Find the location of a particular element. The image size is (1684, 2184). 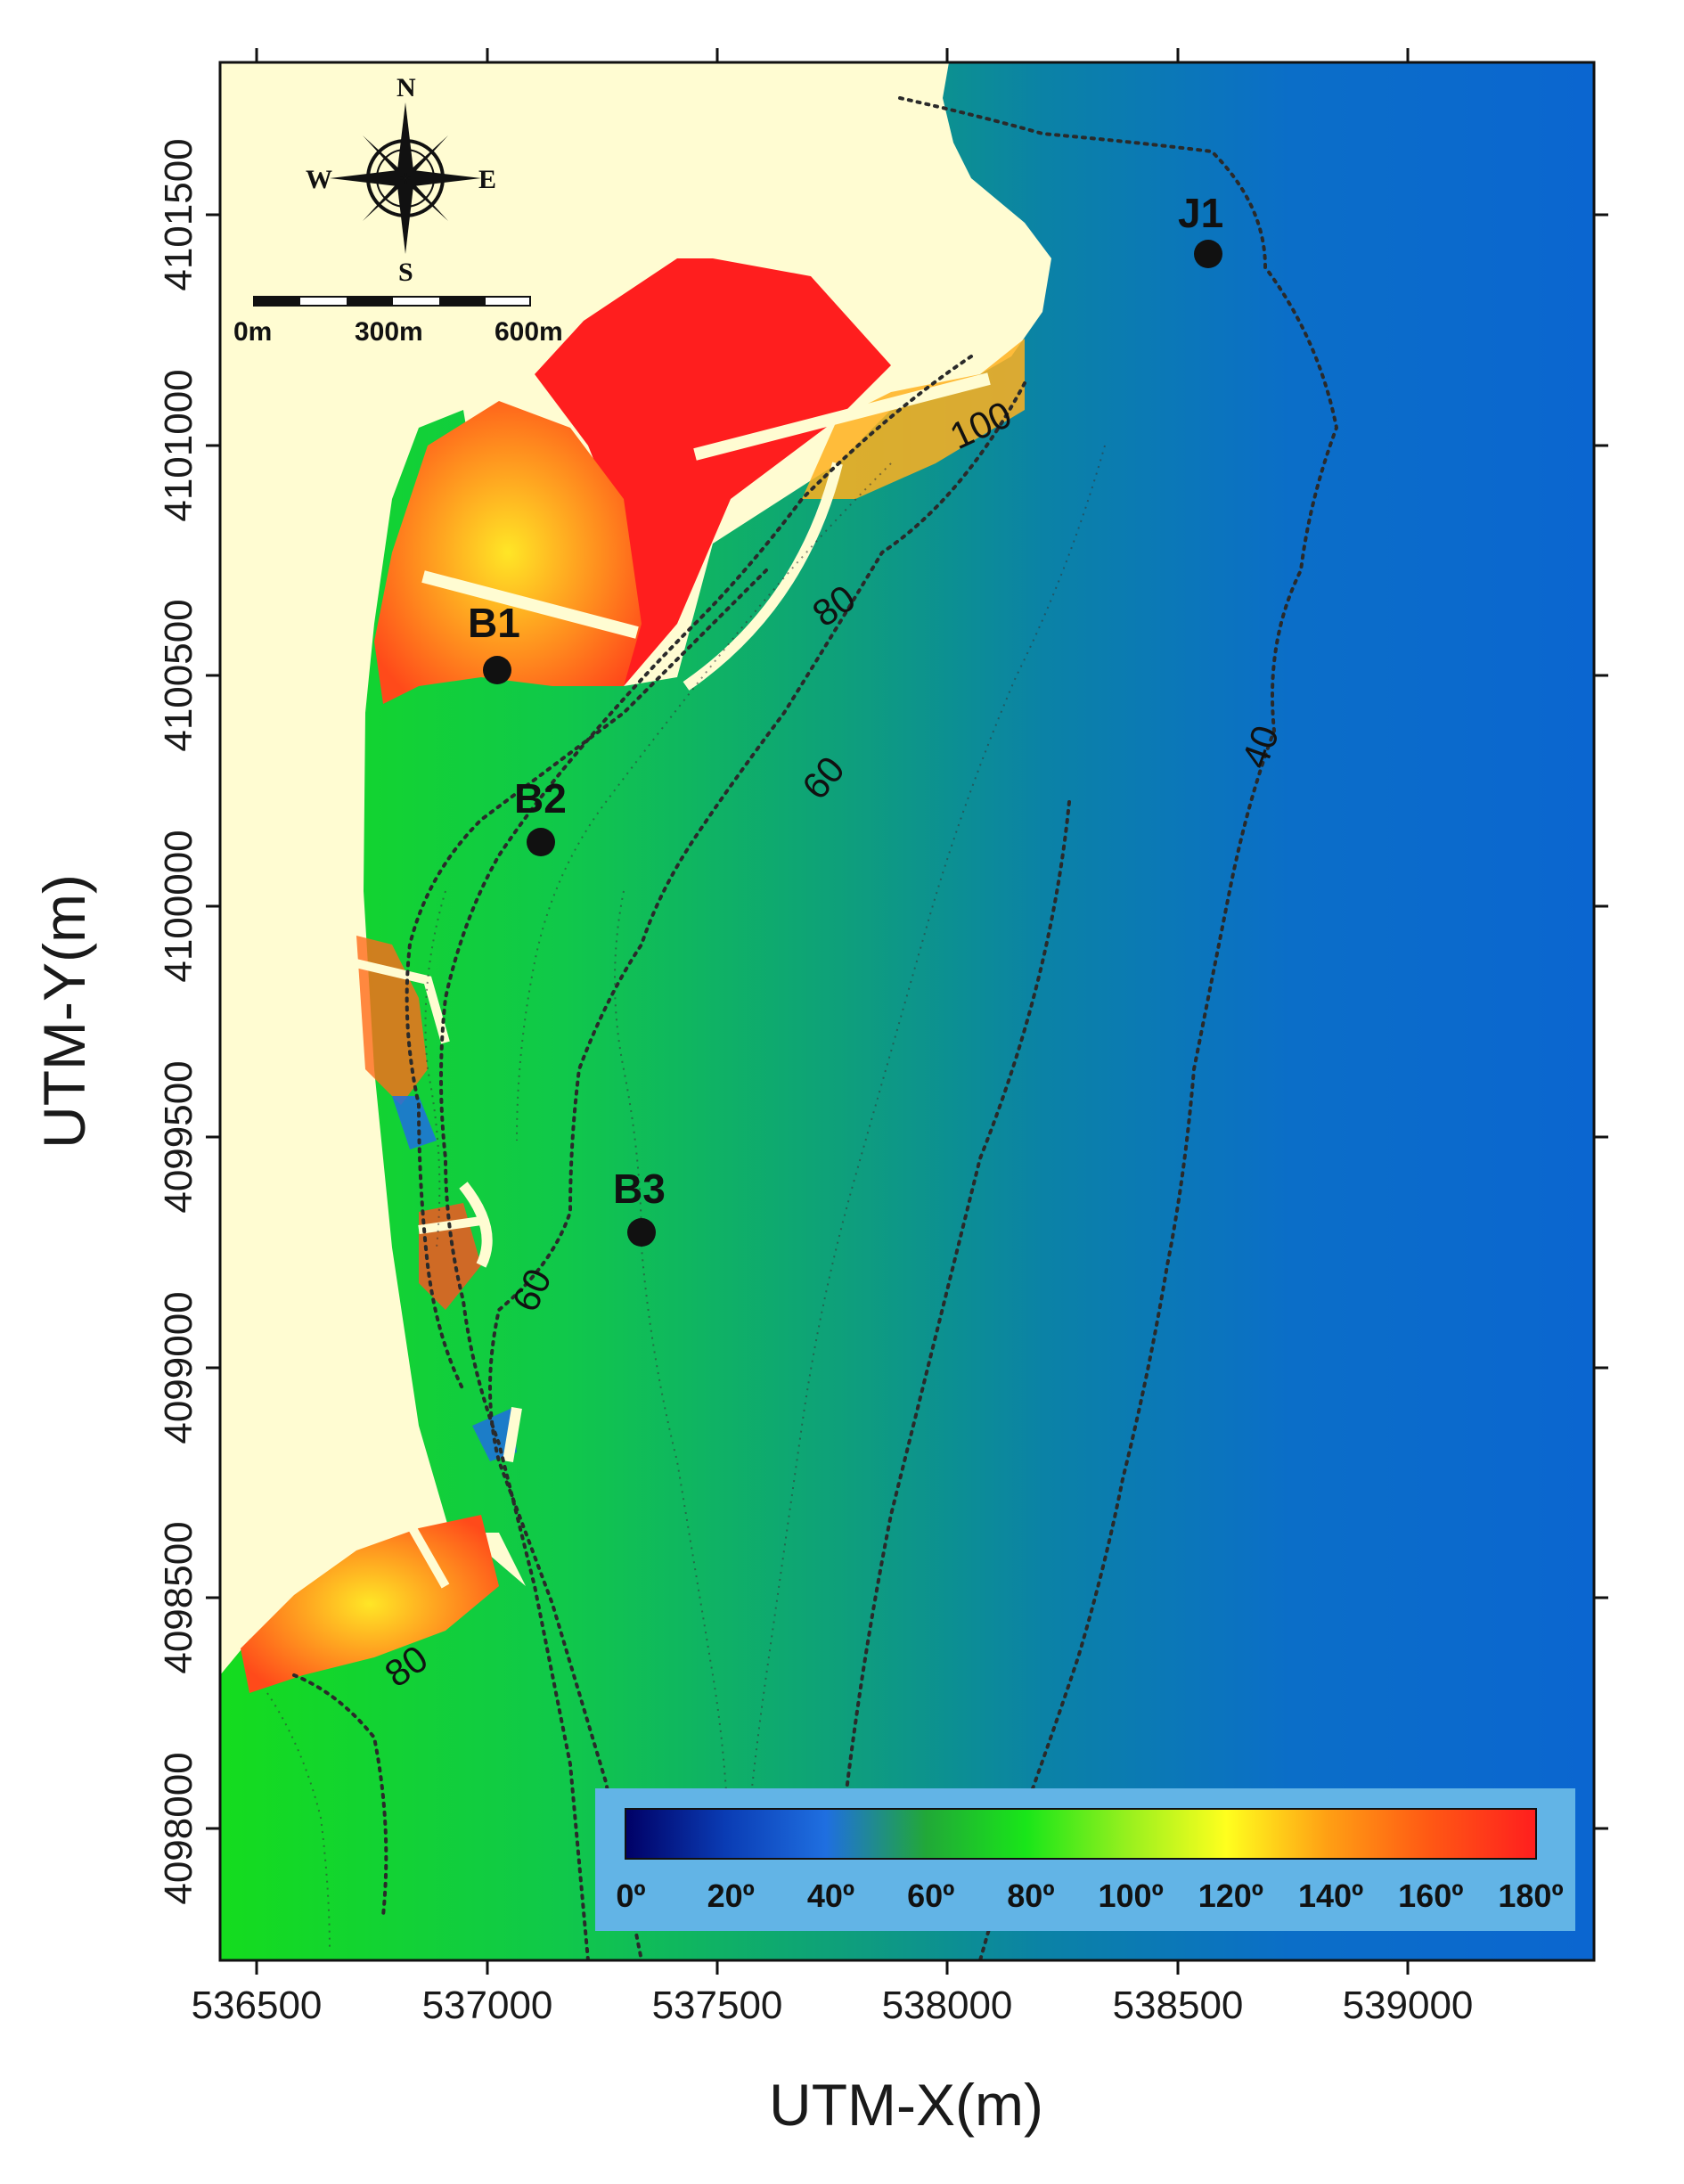

station-label: B1 is located at coordinates (494, 623).